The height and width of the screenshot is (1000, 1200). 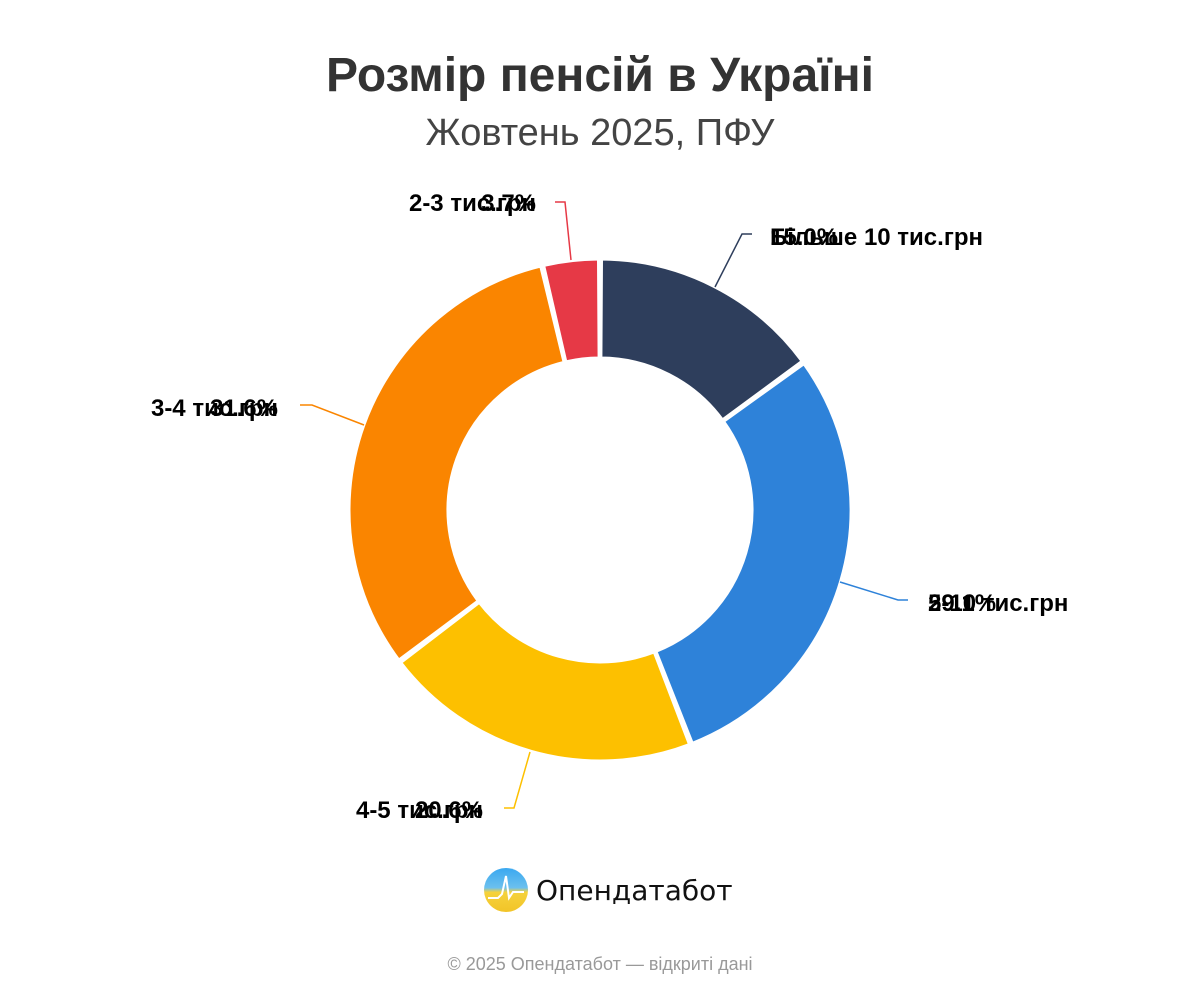 I want to click on slice-percent-label: 15.0%, so click(x=804, y=237).